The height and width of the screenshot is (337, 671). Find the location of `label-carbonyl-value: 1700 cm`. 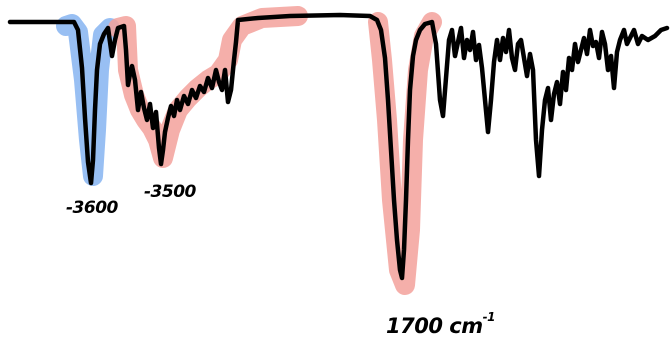

label-carbonyl-value: 1700 cm is located at coordinates (434, 325).